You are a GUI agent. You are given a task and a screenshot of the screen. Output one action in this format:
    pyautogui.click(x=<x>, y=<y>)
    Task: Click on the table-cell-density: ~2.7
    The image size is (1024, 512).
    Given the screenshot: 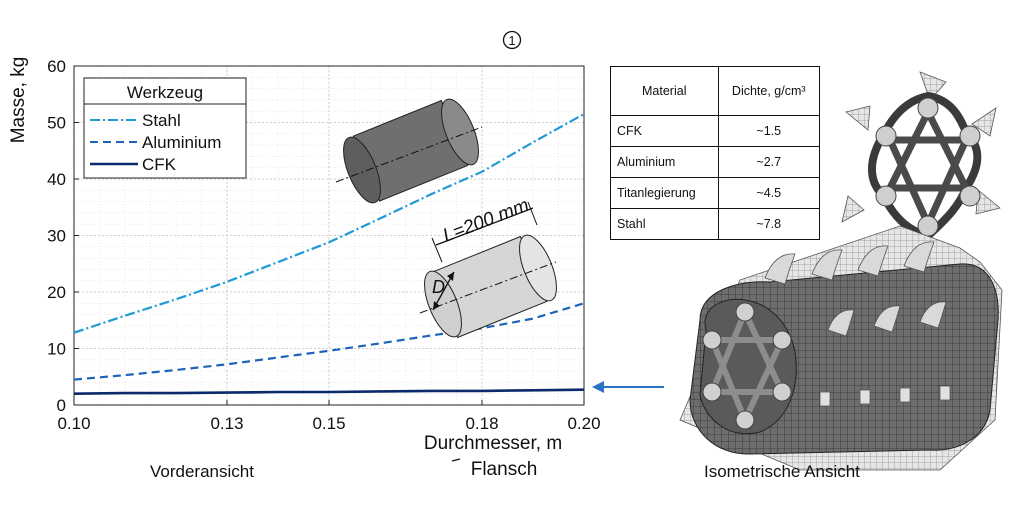 What is the action you would take?
    pyautogui.click(x=768, y=162)
    